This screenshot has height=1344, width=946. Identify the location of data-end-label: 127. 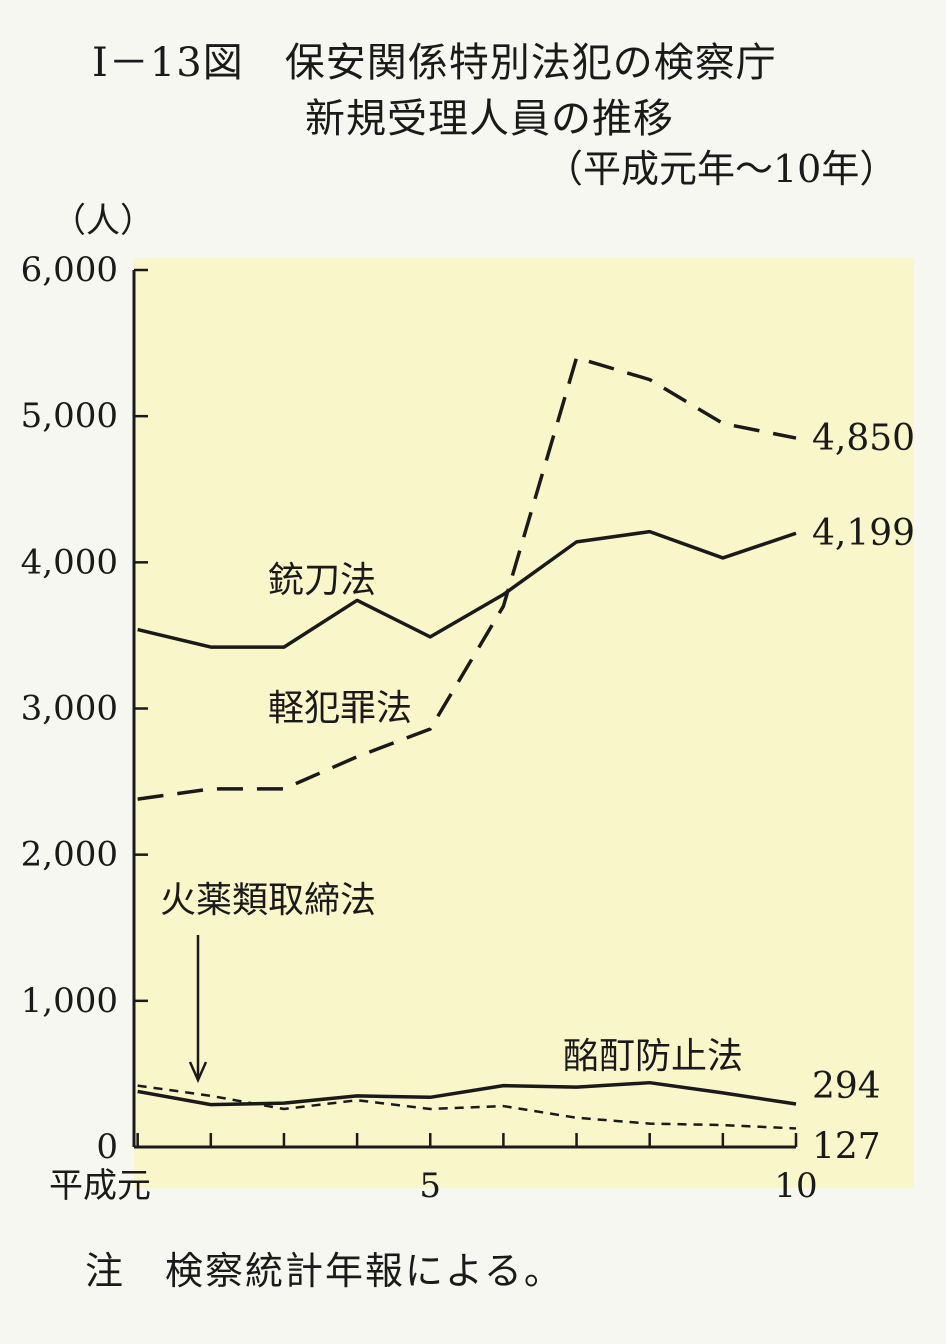
(846, 1146).